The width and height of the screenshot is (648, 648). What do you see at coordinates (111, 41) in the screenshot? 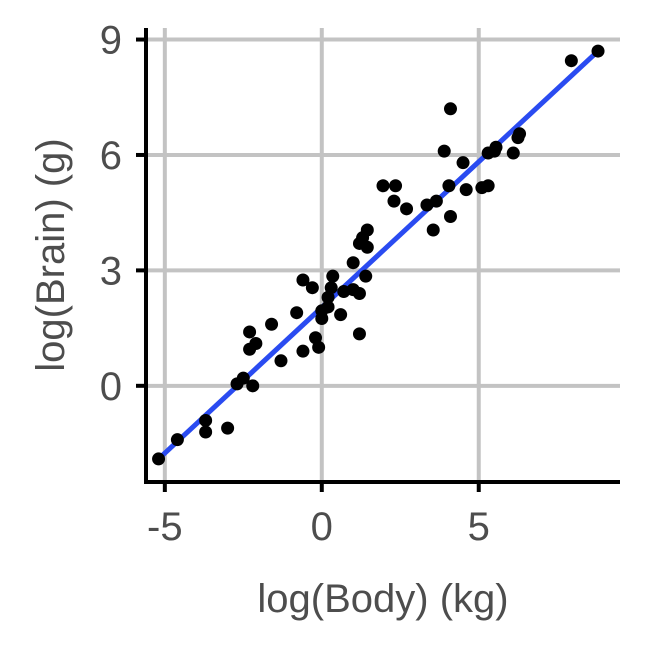
I see `y-tick-label: 9` at bounding box center [111, 41].